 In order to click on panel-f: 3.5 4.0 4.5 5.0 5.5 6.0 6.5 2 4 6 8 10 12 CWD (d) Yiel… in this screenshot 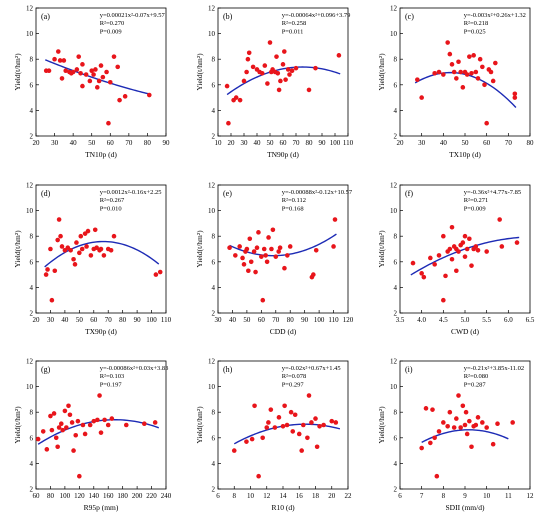, I will do `click(456, 259)`.